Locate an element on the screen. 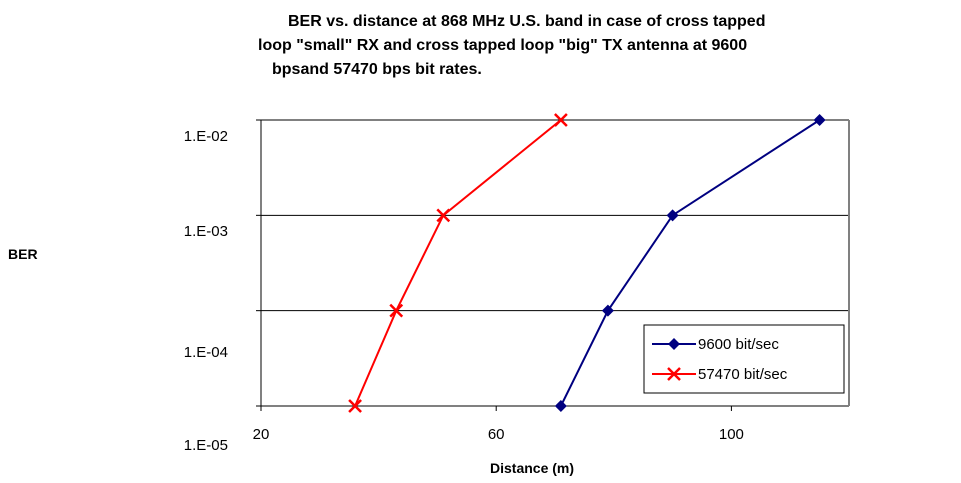  chart-title-line-3: bpsand 57470 bps bit rates. is located at coordinates (377, 69).